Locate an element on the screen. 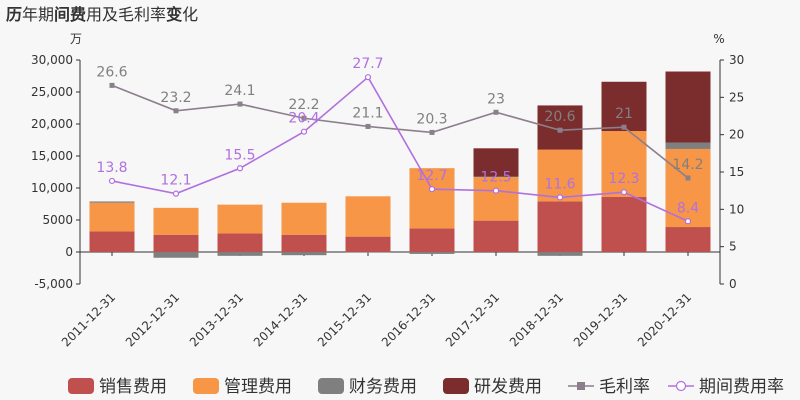 The width and height of the screenshot is (800, 400). data-label: 20.6 is located at coordinates (559, 117).